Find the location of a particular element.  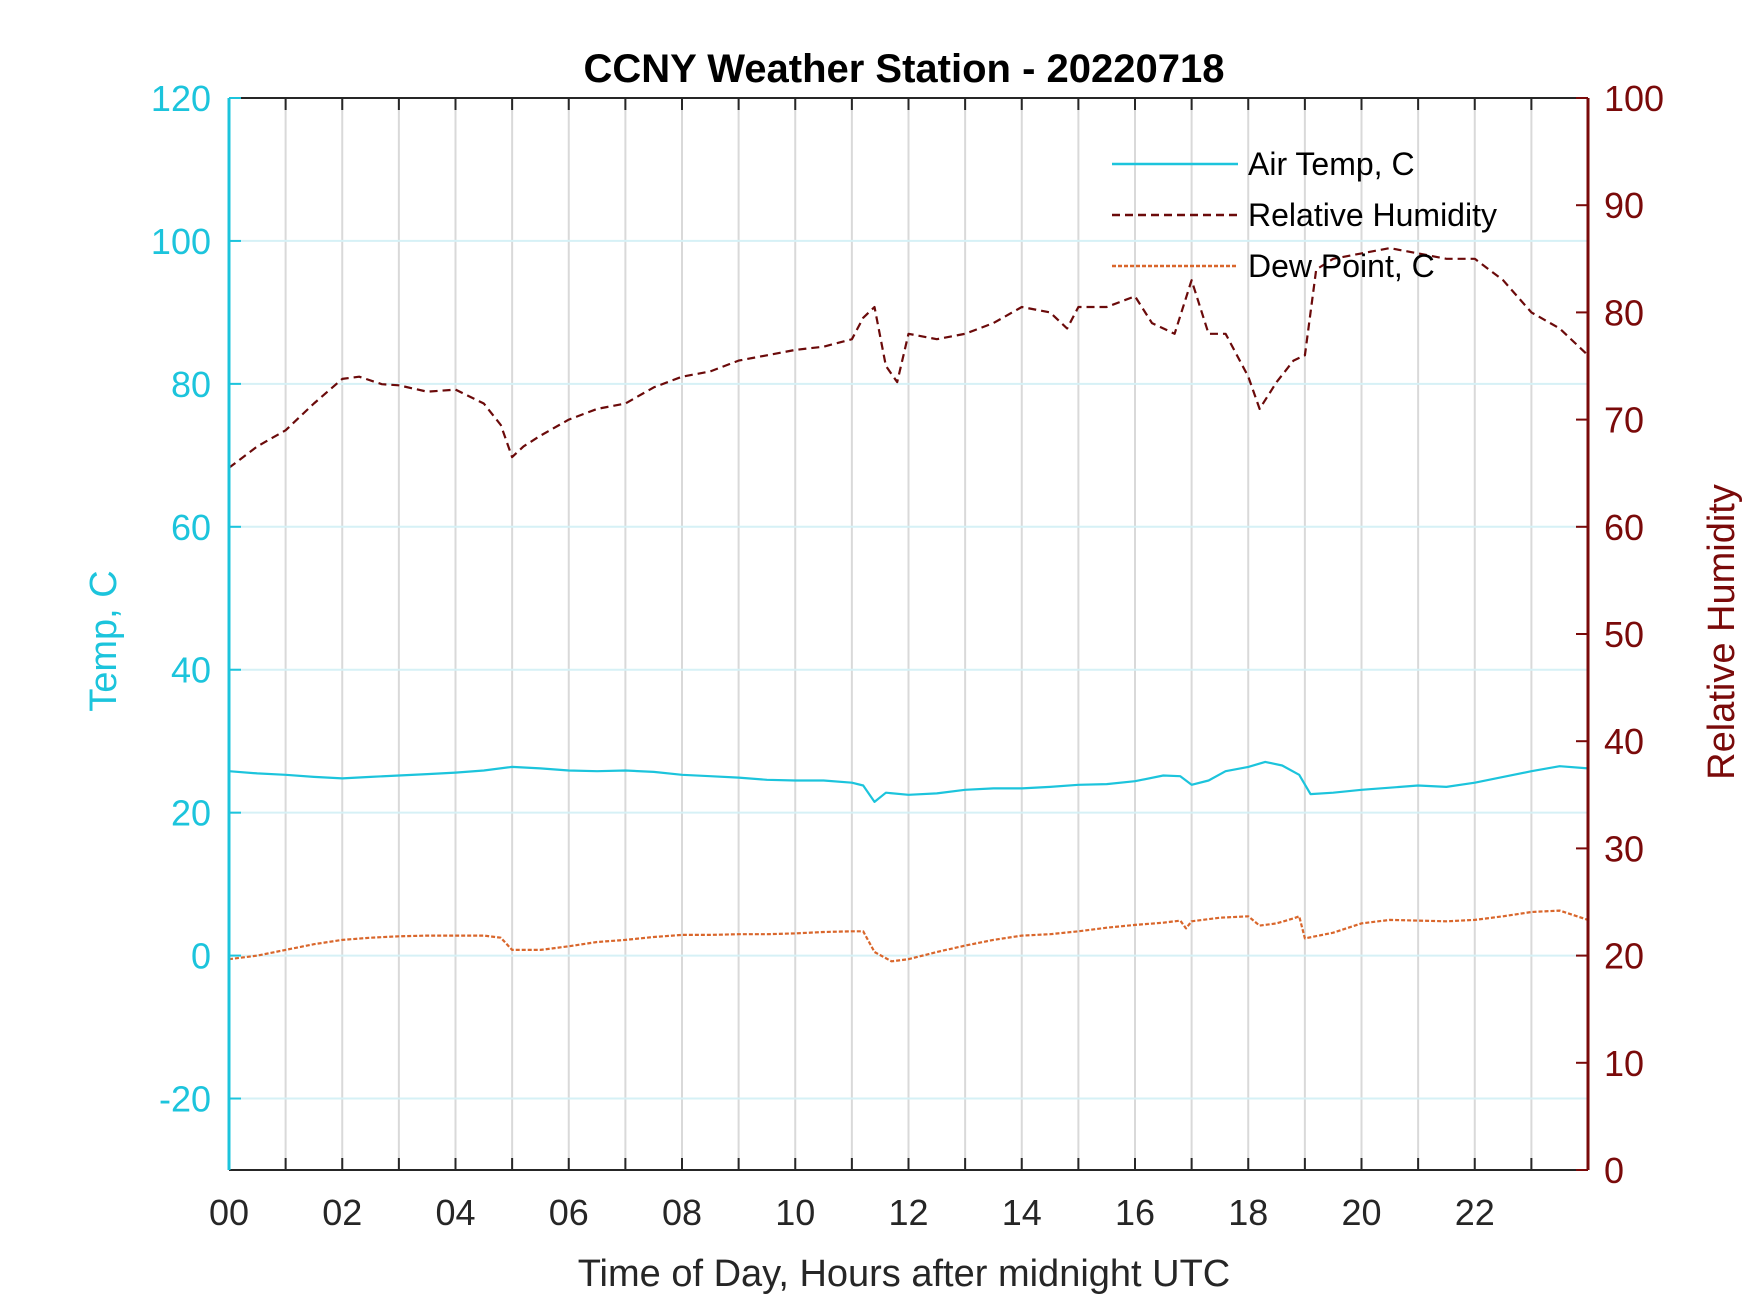

y-axis-left-label: Temp, C is located at coordinates (104, 640).